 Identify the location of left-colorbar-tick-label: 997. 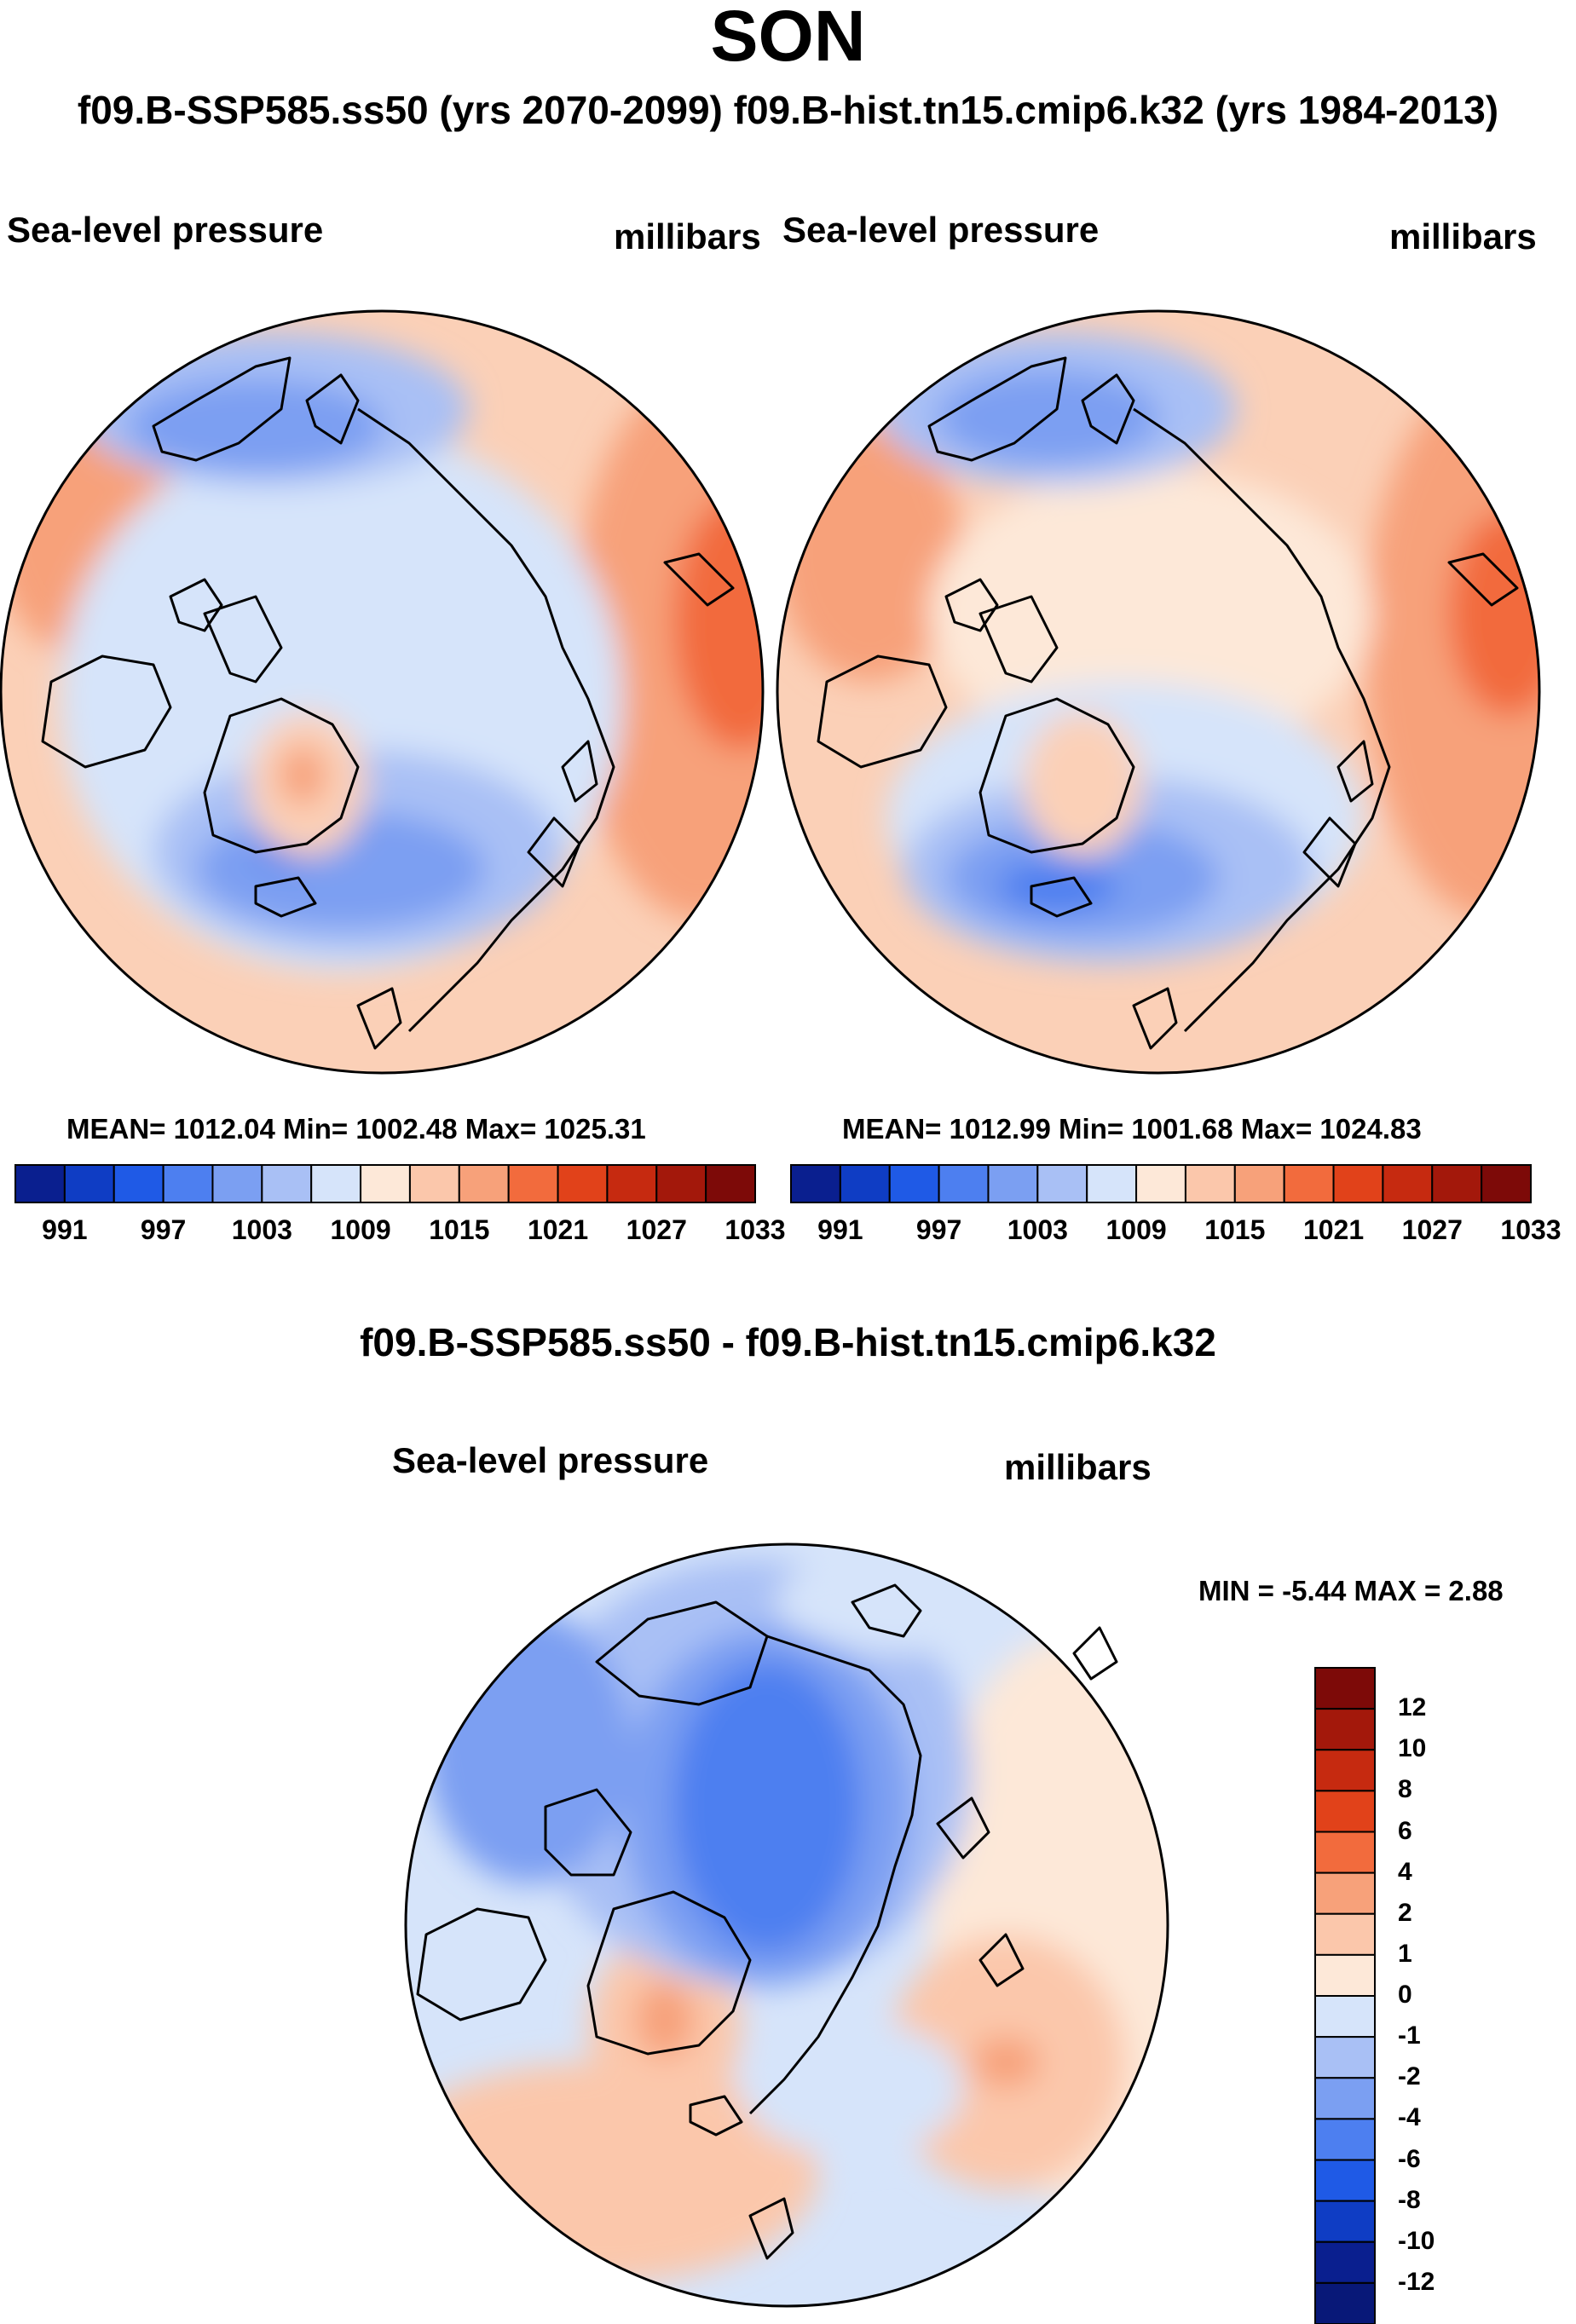
(163, 1229).